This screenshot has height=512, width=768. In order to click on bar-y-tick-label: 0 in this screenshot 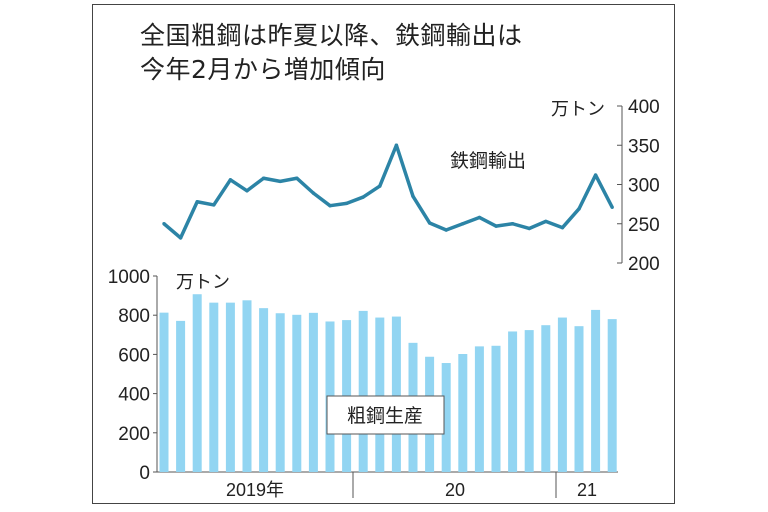, I will do `click(144, 473)`.